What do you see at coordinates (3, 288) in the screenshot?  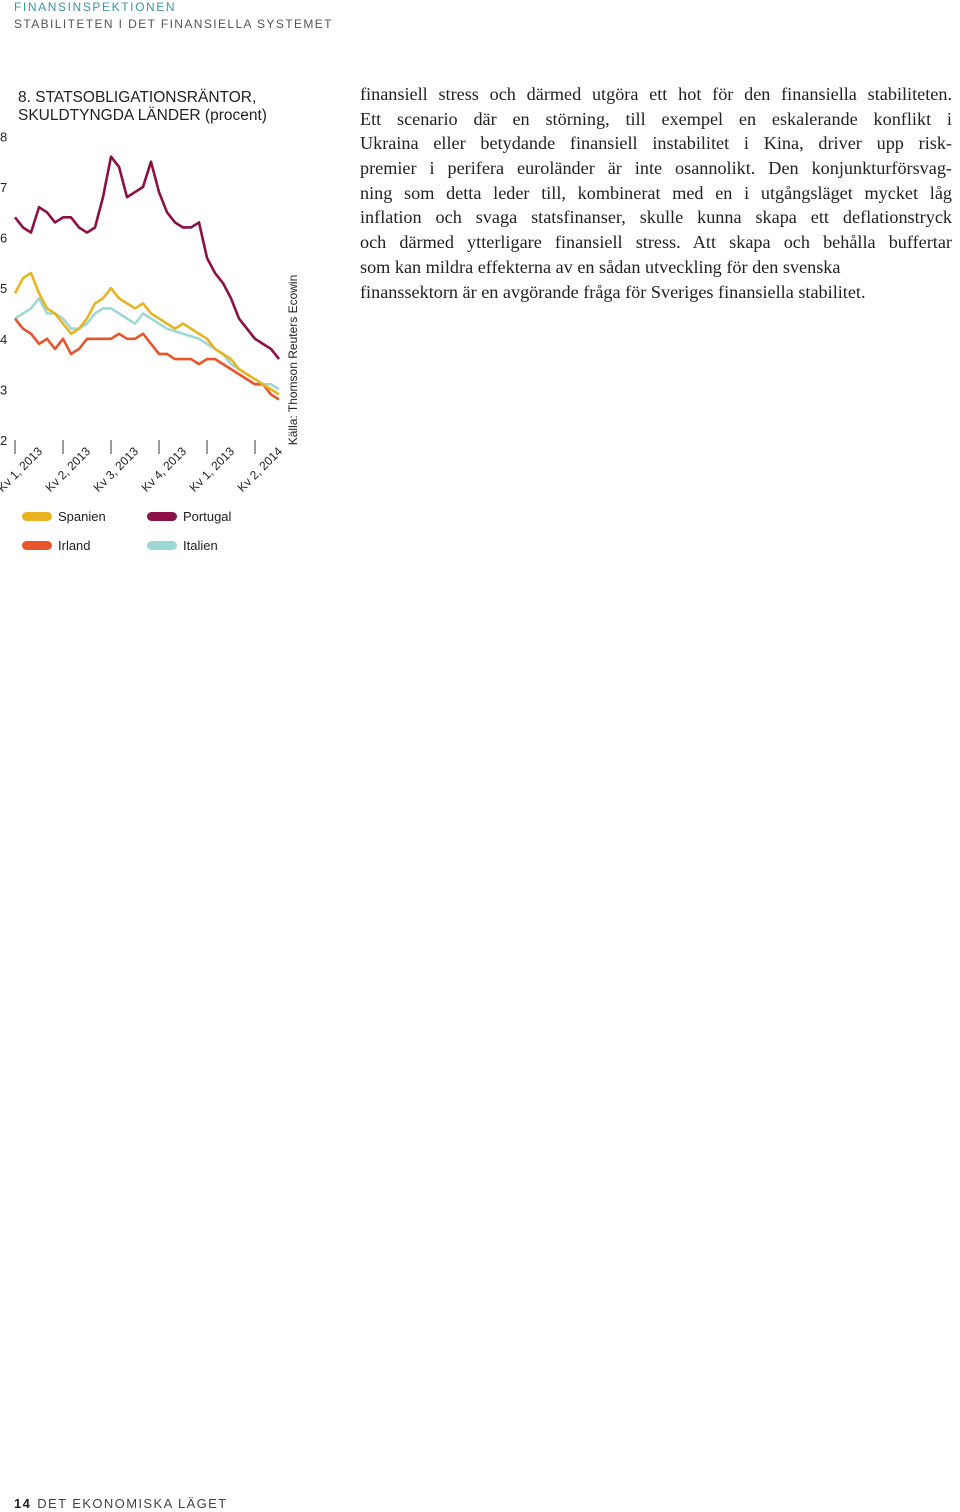 I see `y-tick-label: 5` at bounding box center [3, 288].